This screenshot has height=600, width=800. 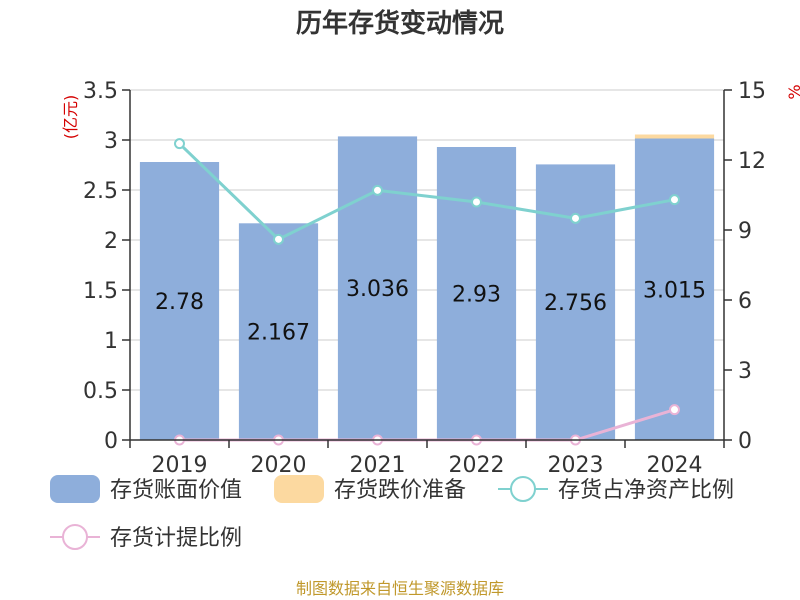 I want to click on left-tick-label: 2.5, so click(x=100, y=191).